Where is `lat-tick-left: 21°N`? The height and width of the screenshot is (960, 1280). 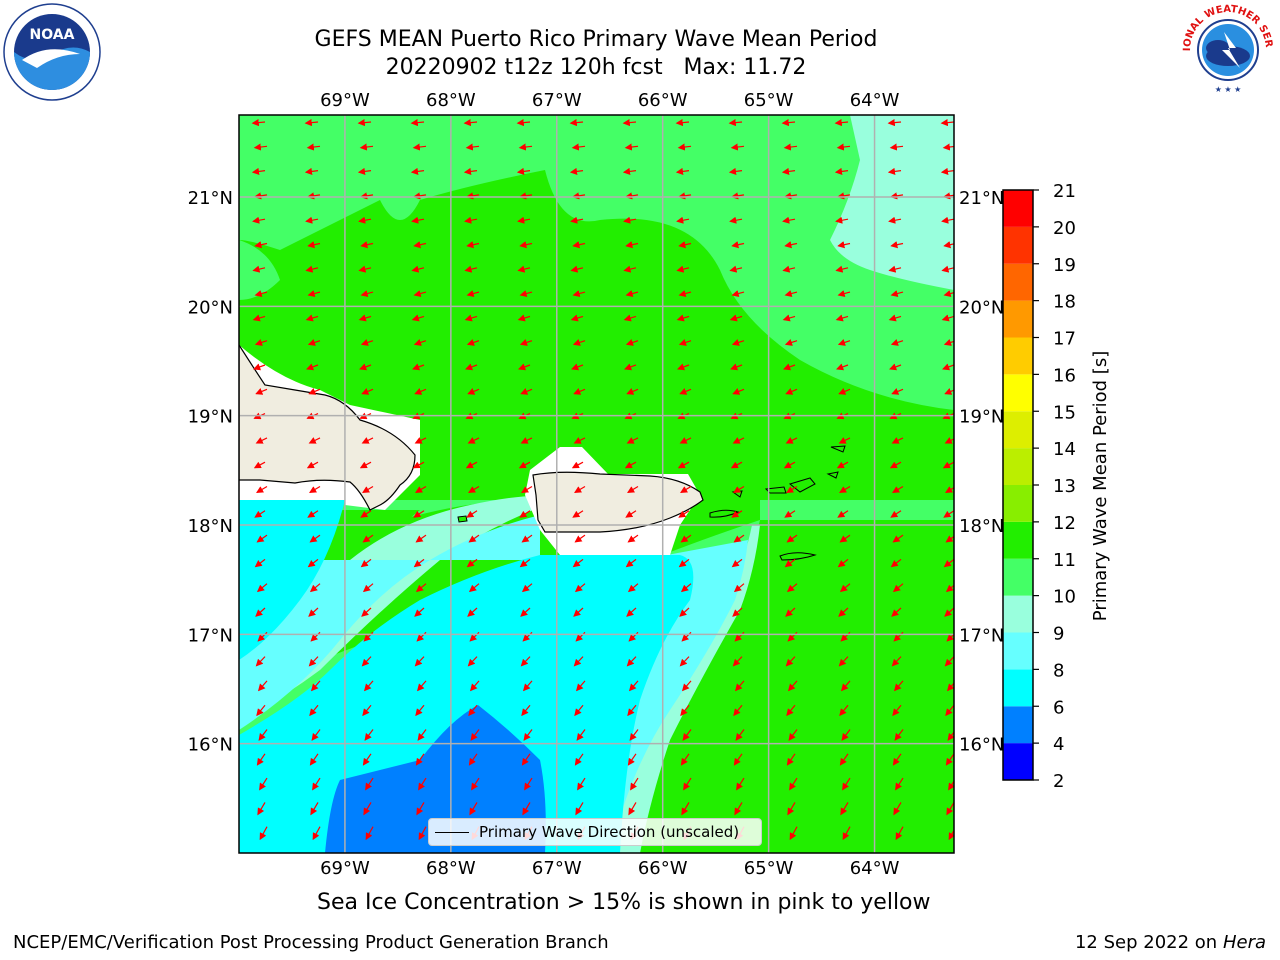 lat-tick-left: 21°N is located at coordinates (210, 198).